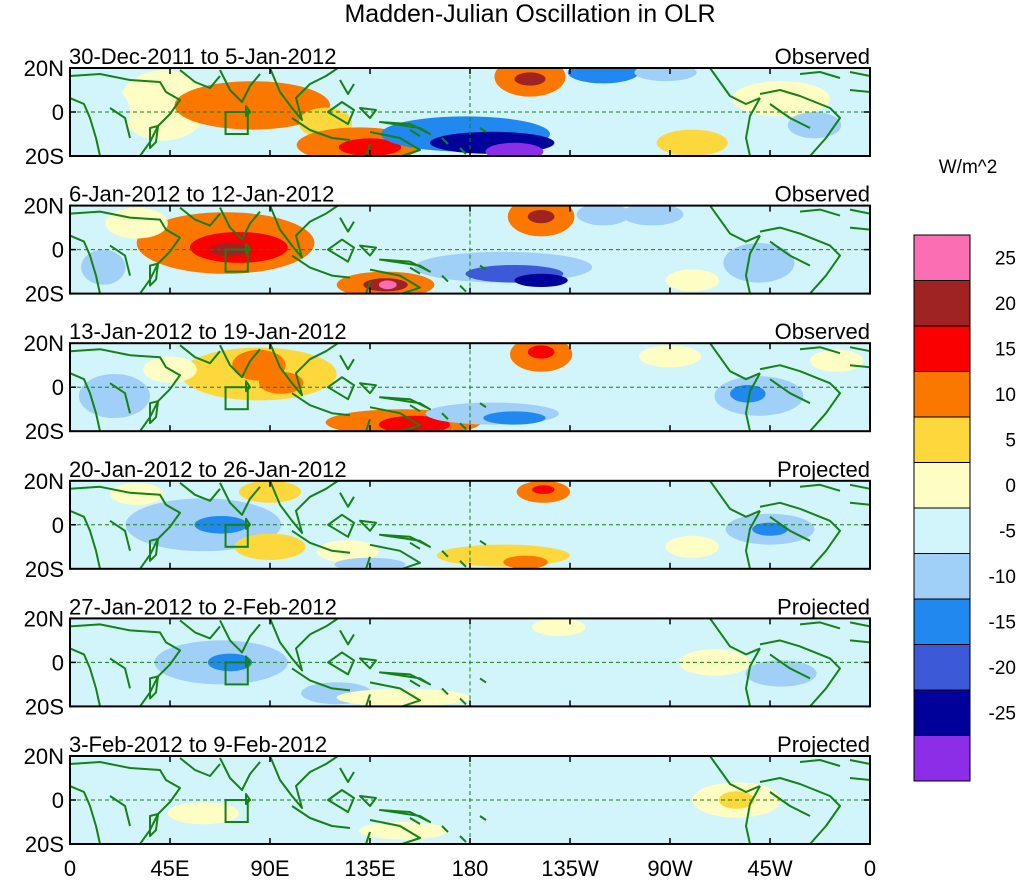  What do you see at coordinates (1005, 259) in the screenshot?
I see `colorbar-tick-label: 25` at bounding box center [1005, 259].